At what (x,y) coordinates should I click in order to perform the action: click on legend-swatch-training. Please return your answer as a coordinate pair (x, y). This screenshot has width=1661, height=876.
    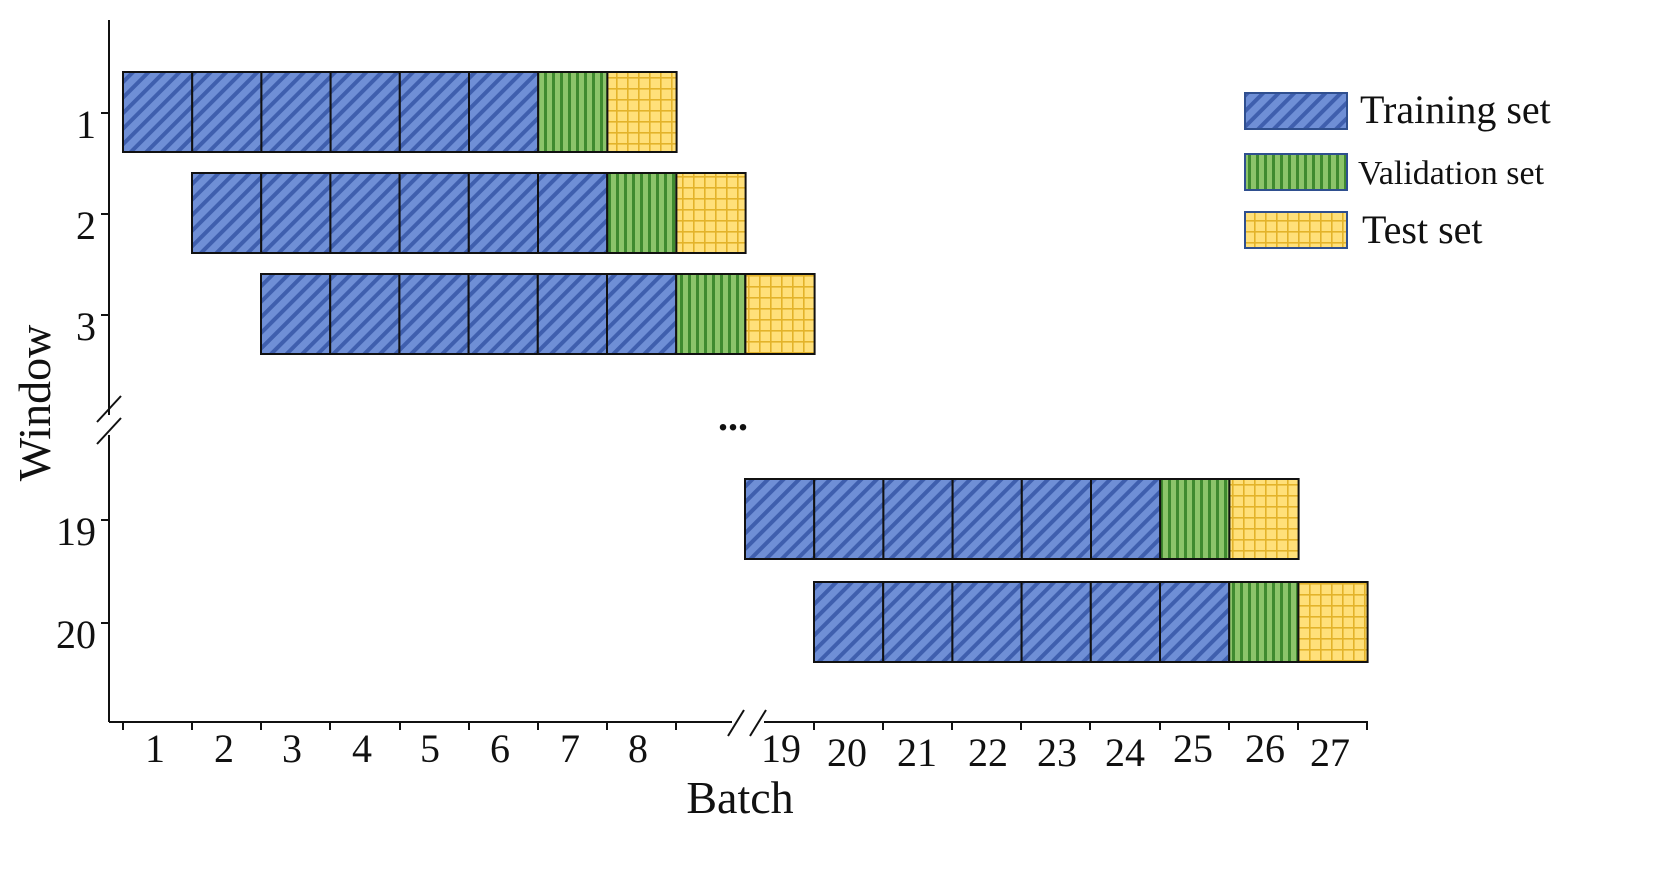
    Looking at the image, I should click on (1296, 111).